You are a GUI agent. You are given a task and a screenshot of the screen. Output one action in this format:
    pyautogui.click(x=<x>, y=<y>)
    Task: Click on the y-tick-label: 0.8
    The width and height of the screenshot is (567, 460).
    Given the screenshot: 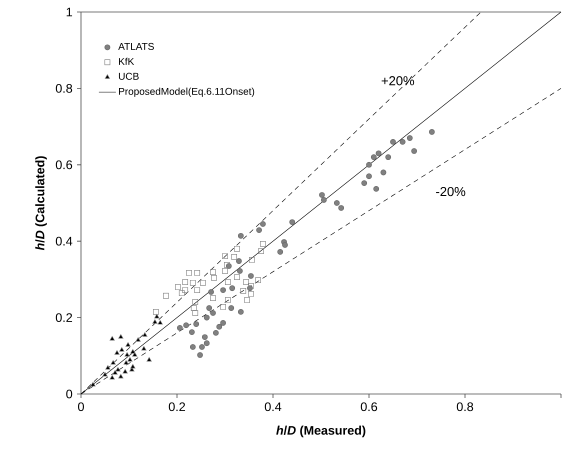 What is the action you would take?
    pyautogui.click(x=64, y=88)
    